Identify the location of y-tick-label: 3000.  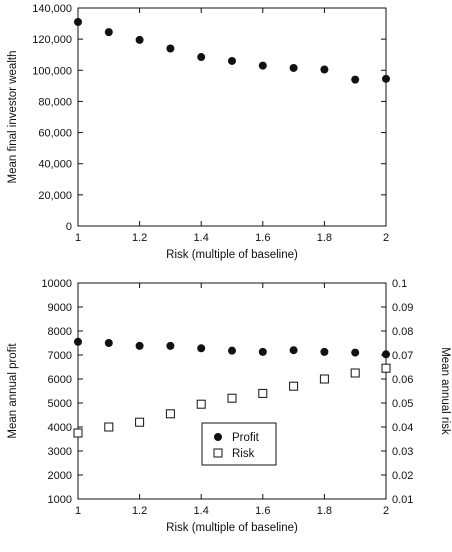
(60, 452).